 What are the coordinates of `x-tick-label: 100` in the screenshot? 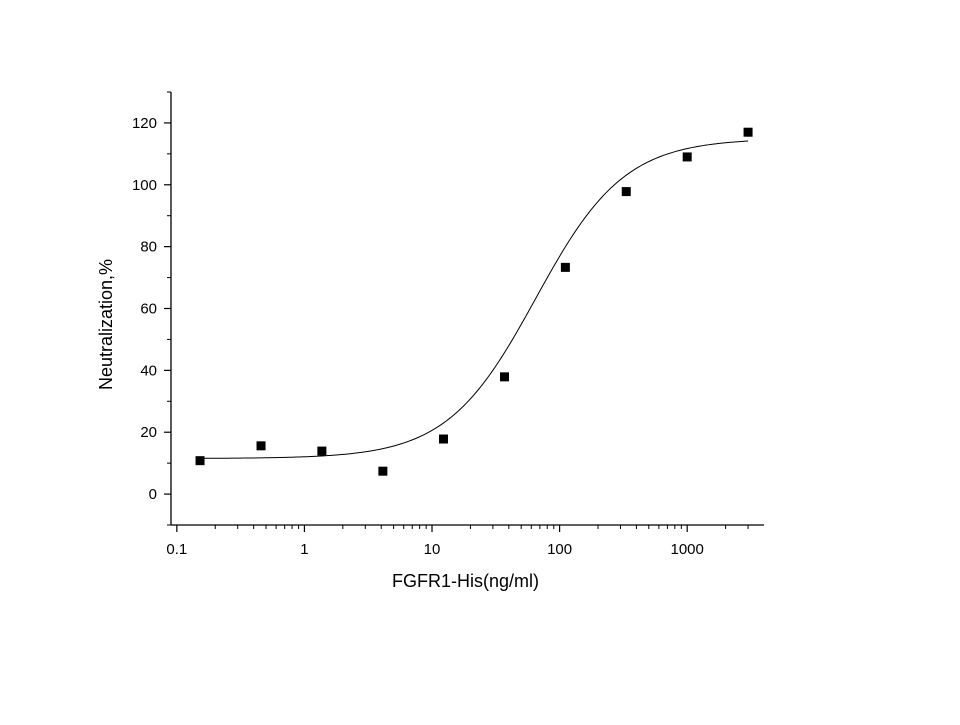 It's located at (559, 549).